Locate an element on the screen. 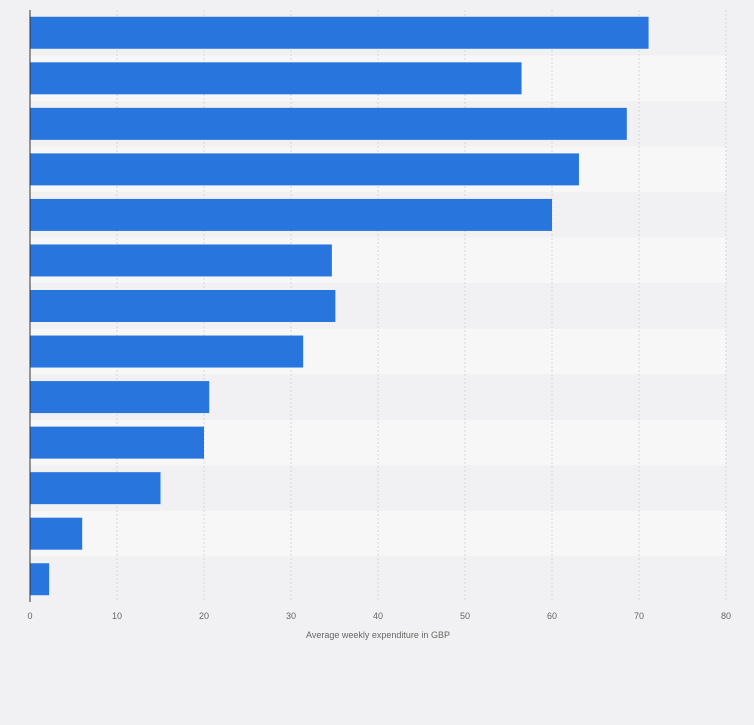  x-tick-label: 70 is located at coordinates (639, 616).